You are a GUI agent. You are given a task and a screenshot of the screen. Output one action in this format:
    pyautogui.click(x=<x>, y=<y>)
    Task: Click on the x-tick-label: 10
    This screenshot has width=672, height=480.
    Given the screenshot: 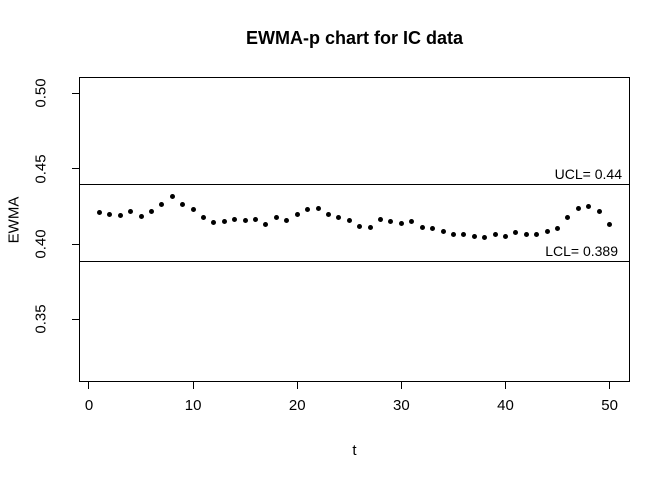 What is the action you would take?
    pyautogui.click(x=193, y=405)
    